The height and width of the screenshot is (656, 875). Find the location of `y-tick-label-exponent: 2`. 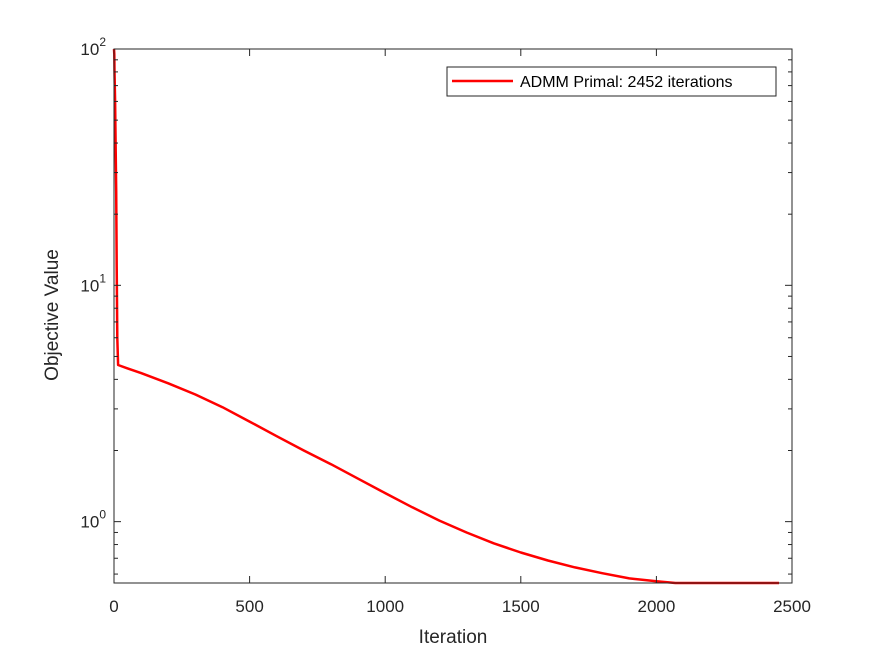

y-tick-label-exponent: 2 is located at coordinates (102, 42).